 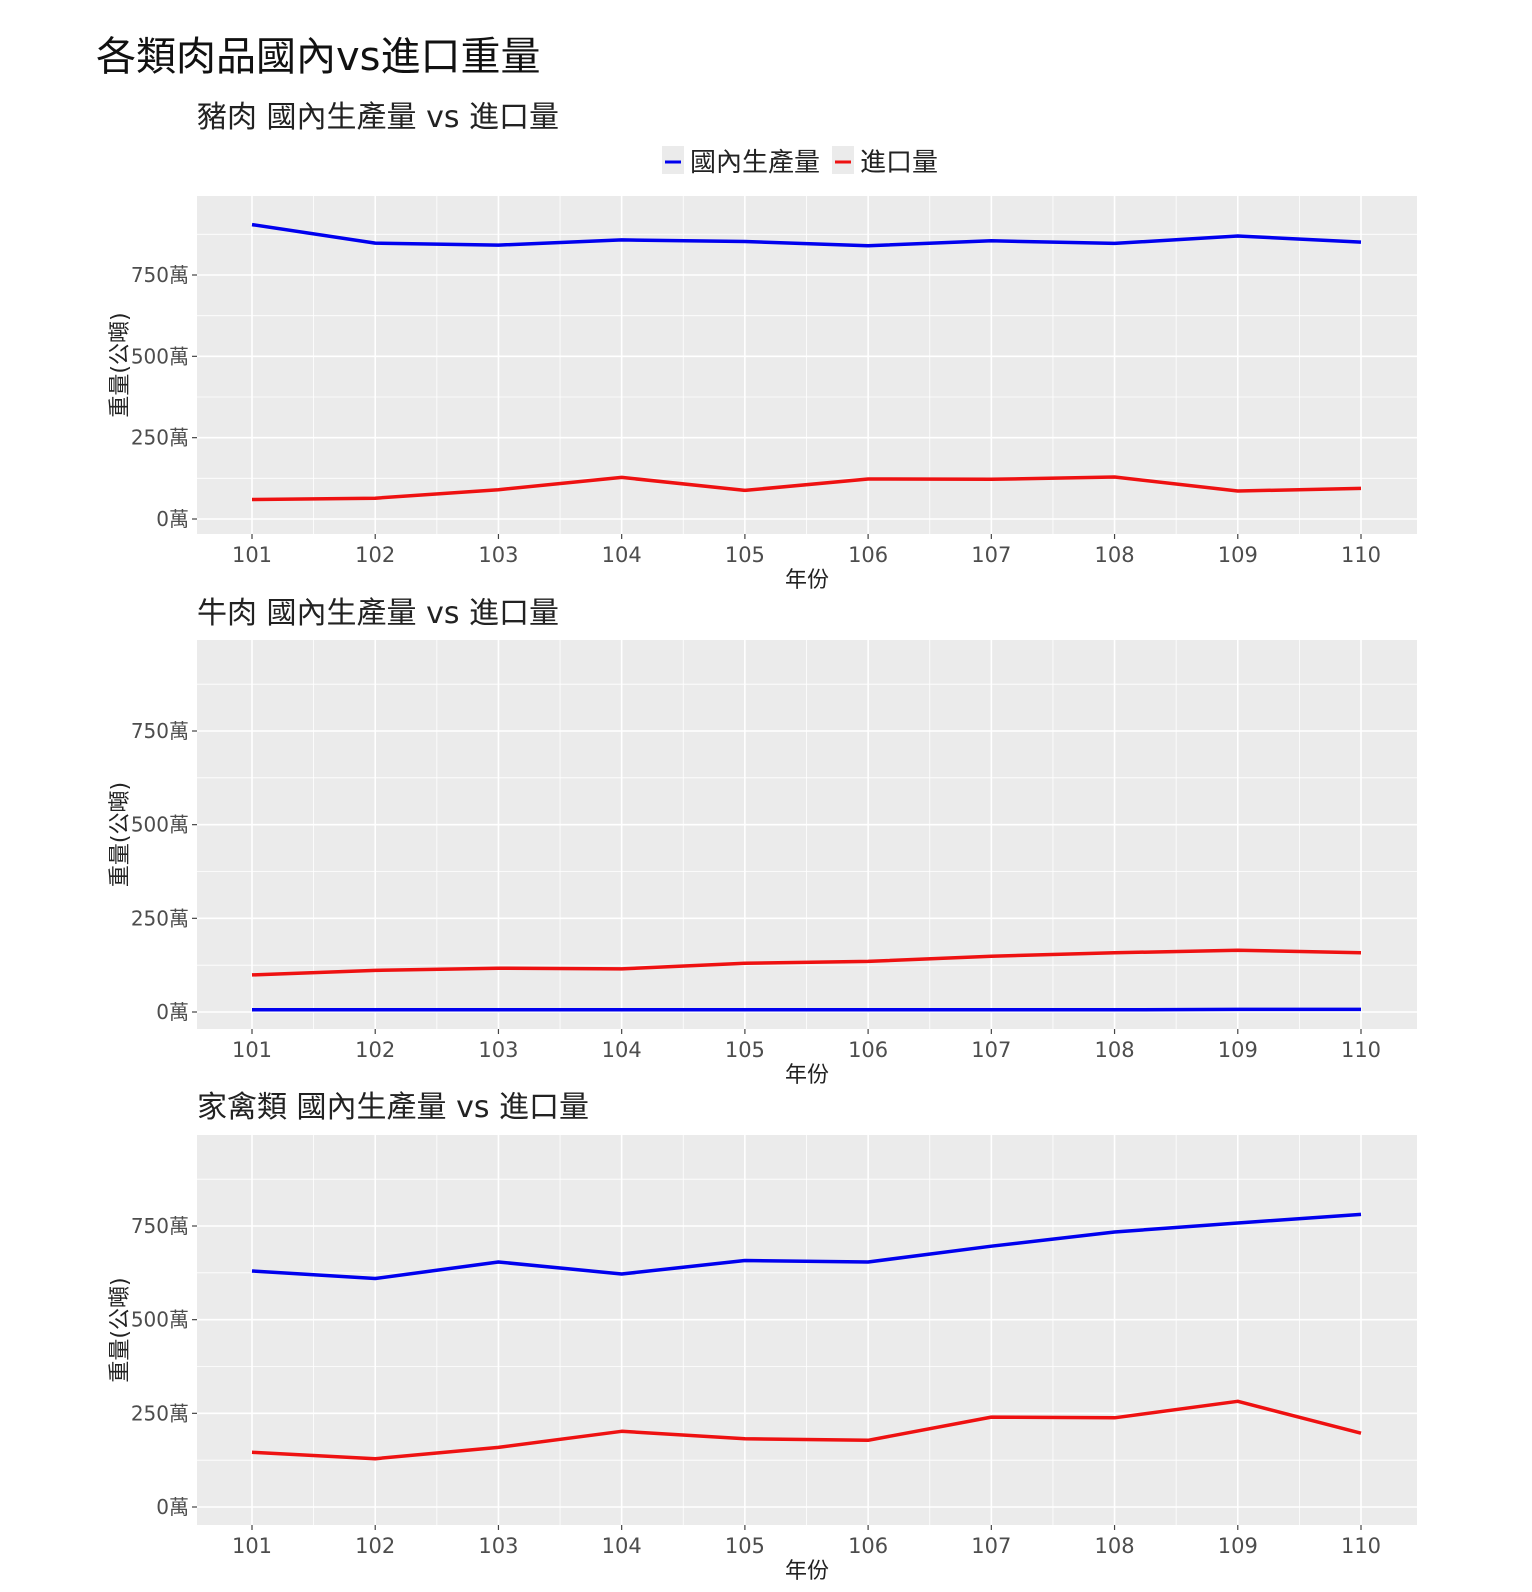 I want to click on chart-title: 家禽類 國內生產量 vs 進口量, so click(x=393, y=1107).